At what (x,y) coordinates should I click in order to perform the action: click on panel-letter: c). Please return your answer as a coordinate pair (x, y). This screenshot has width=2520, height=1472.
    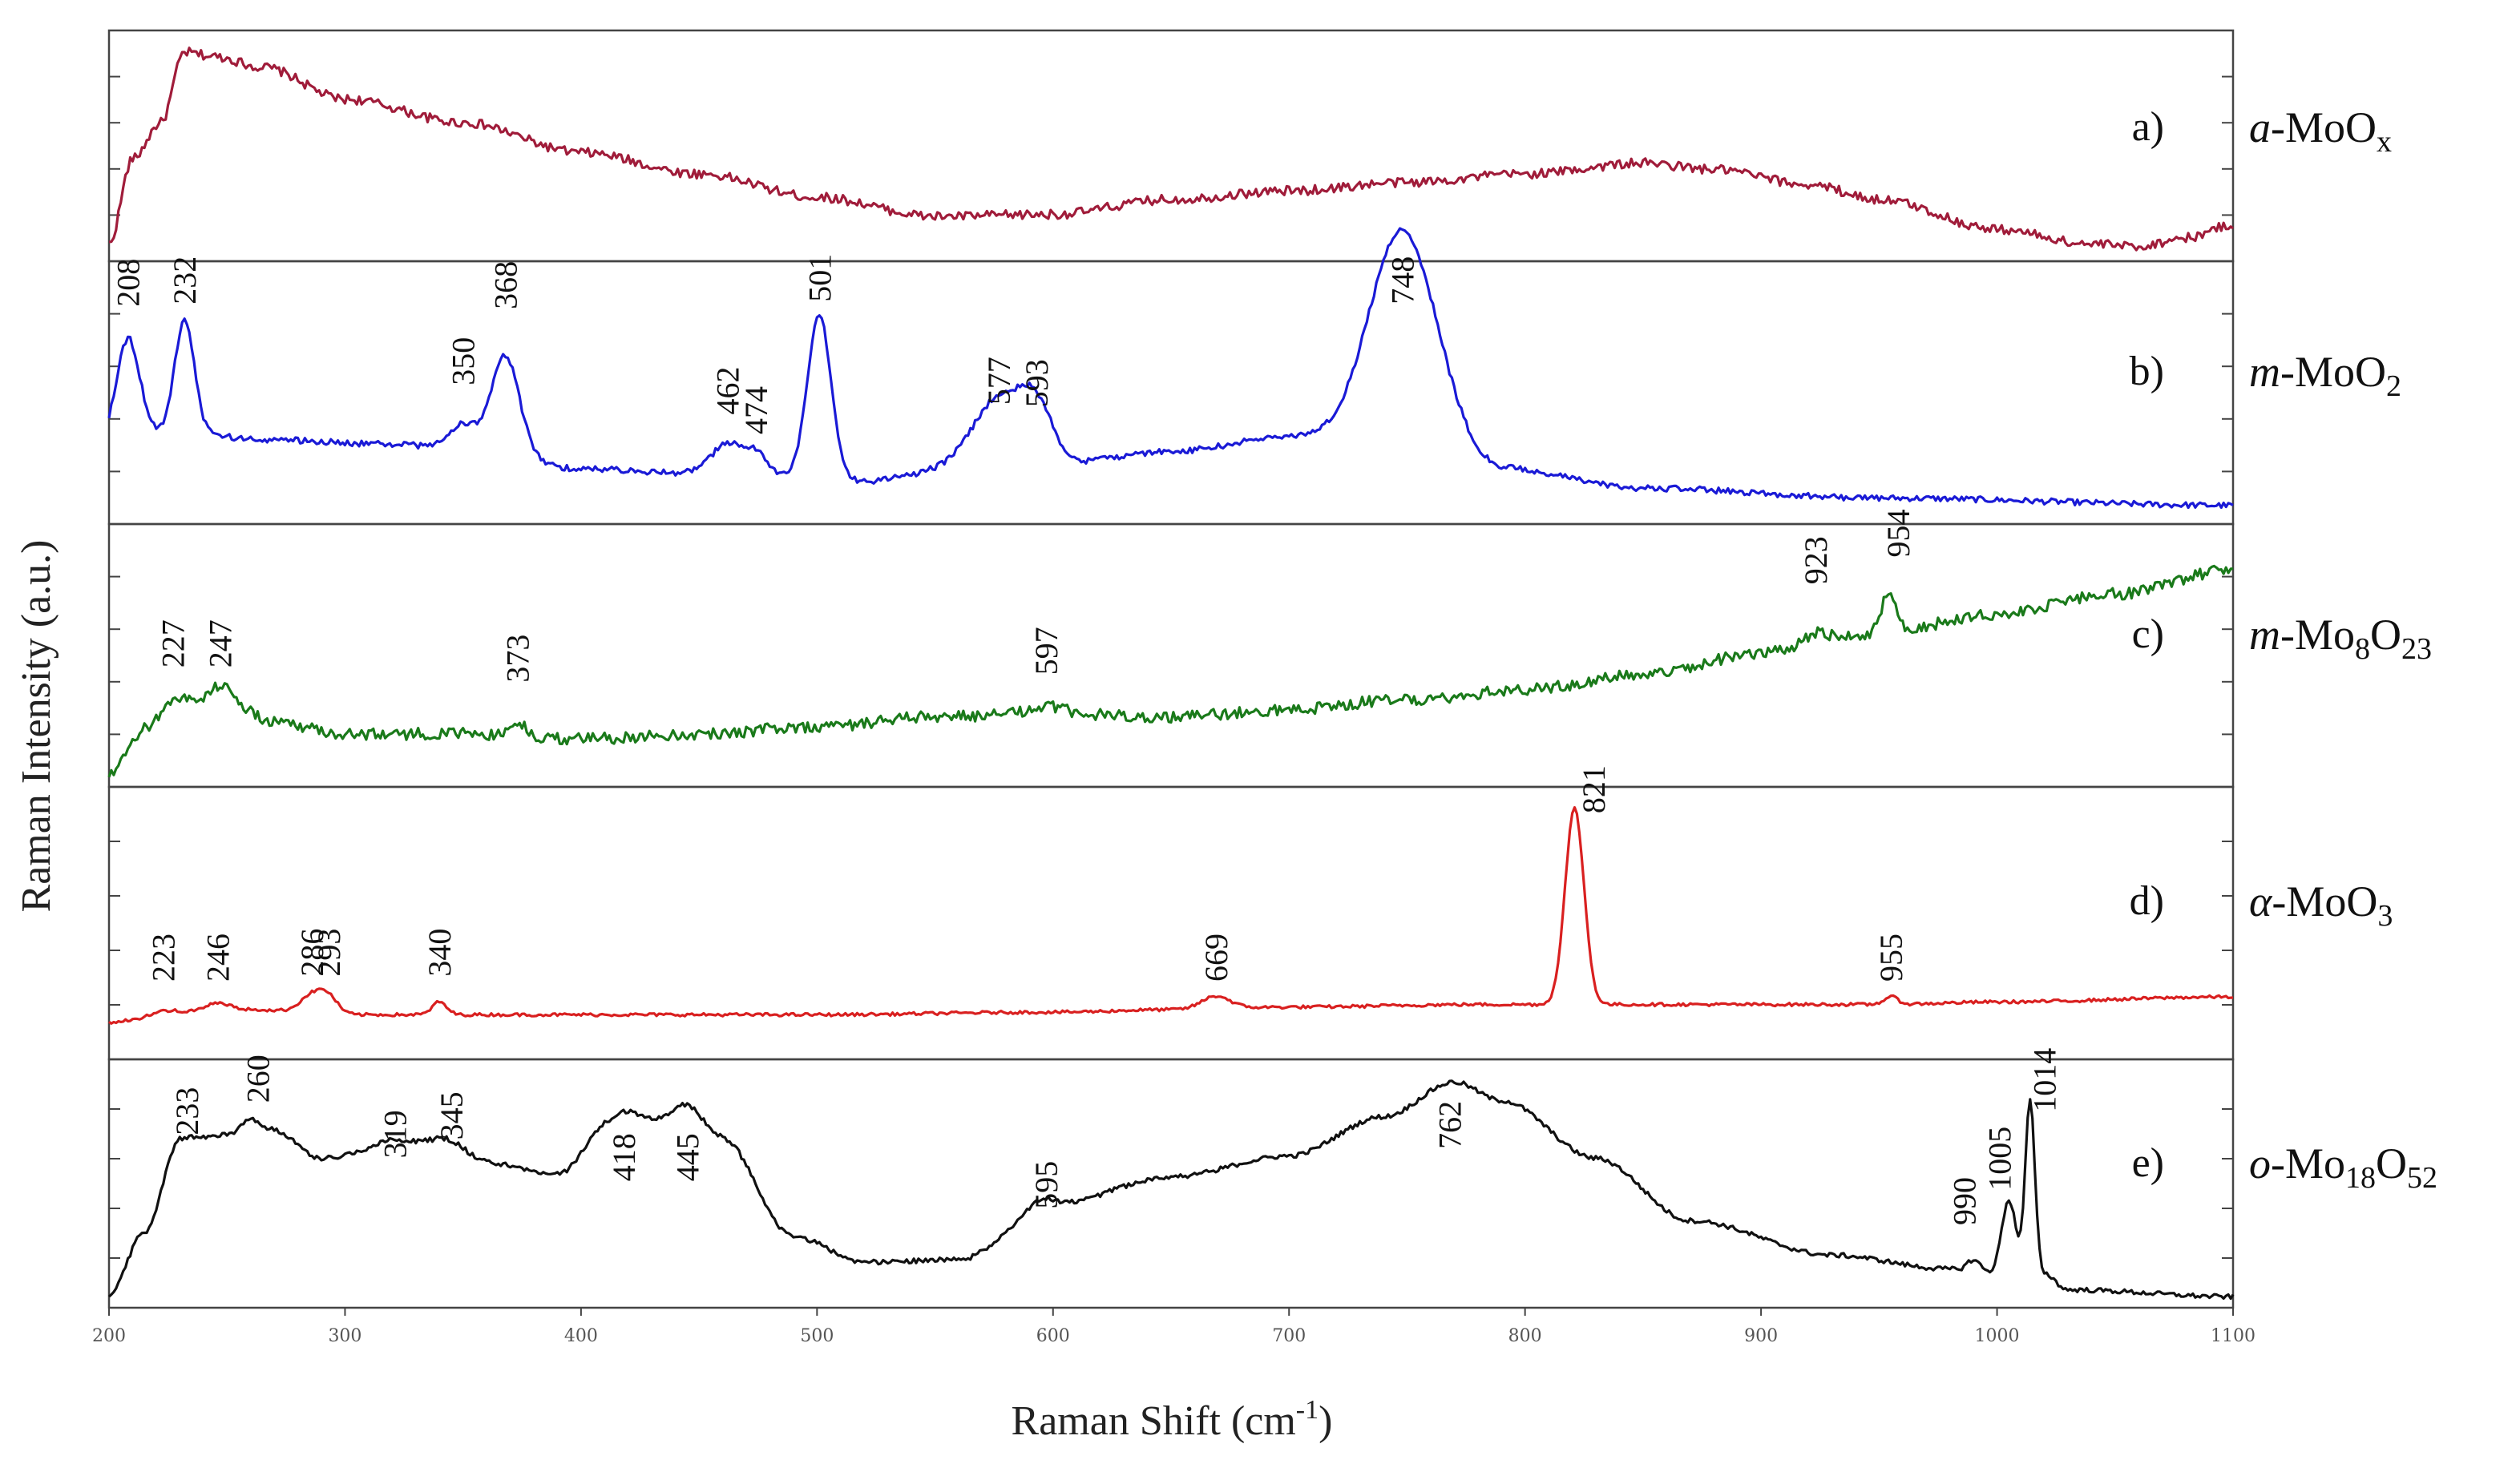
    Looking at the image, I should click on (2148, 634).